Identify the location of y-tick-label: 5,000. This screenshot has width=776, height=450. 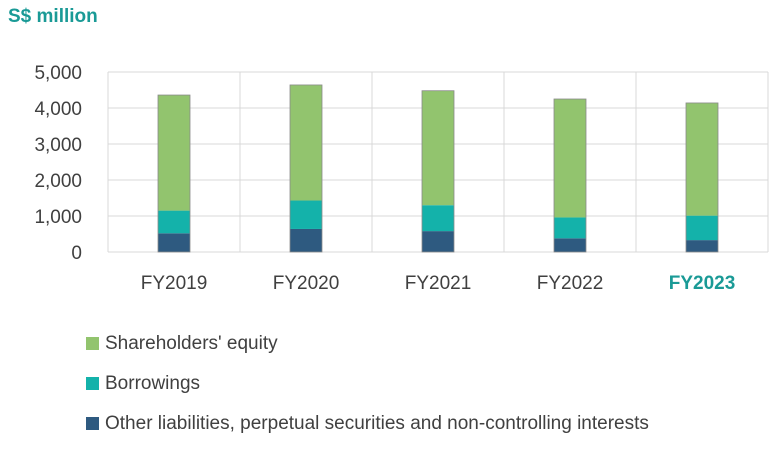
(58, 73).